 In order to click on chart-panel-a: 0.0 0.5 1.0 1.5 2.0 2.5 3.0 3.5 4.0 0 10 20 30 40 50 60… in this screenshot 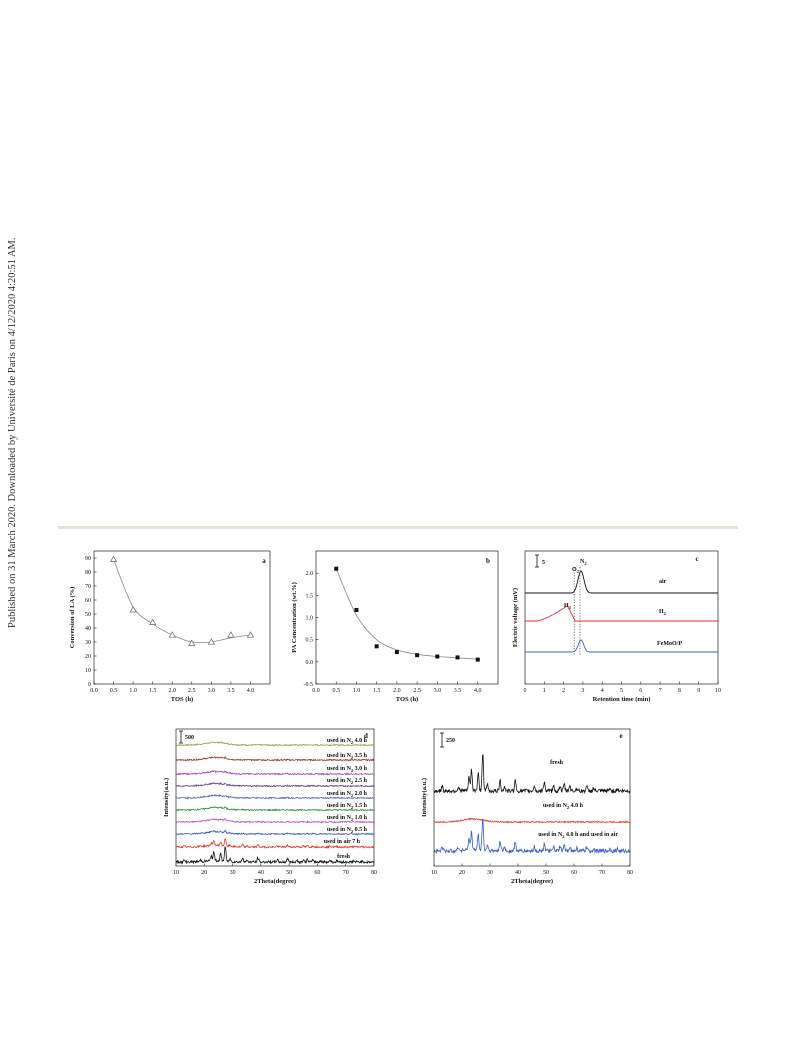, I will do `click(170, 626)`.